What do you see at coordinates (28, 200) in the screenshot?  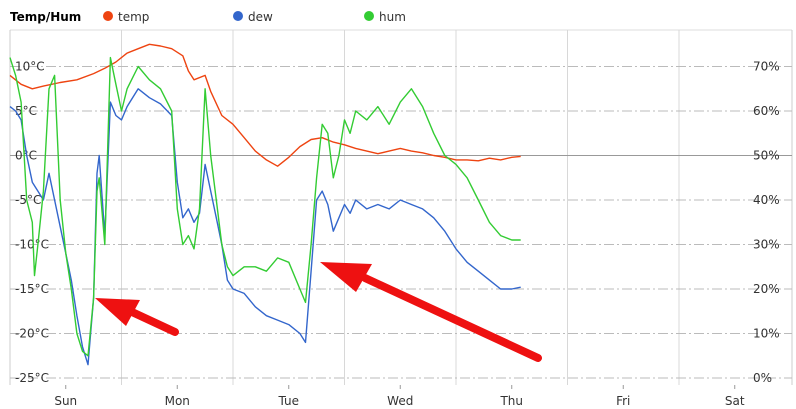 I see `y-left-tick-label: -5°C` at bounding box center [28, 200].